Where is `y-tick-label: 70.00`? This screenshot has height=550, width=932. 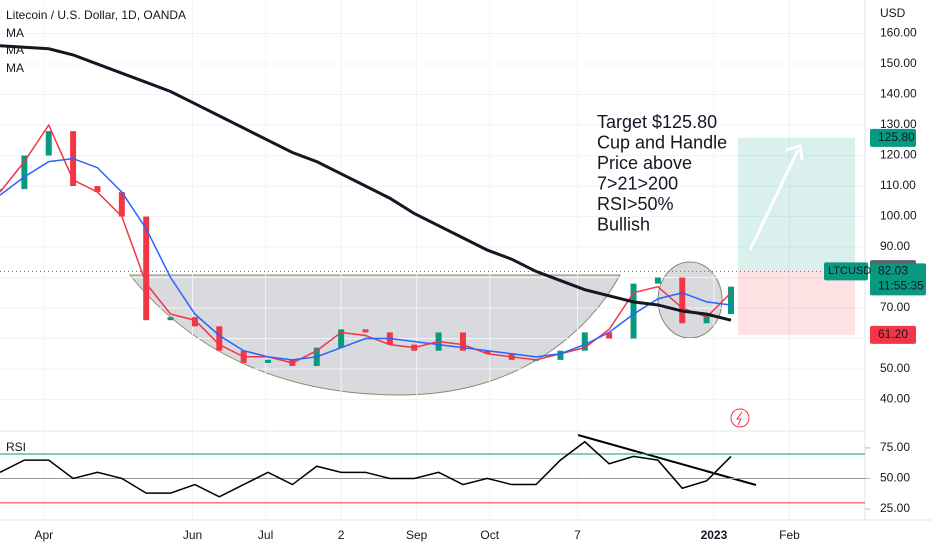
y-tick-label: 70.00 is located at coordinates (895, 307).